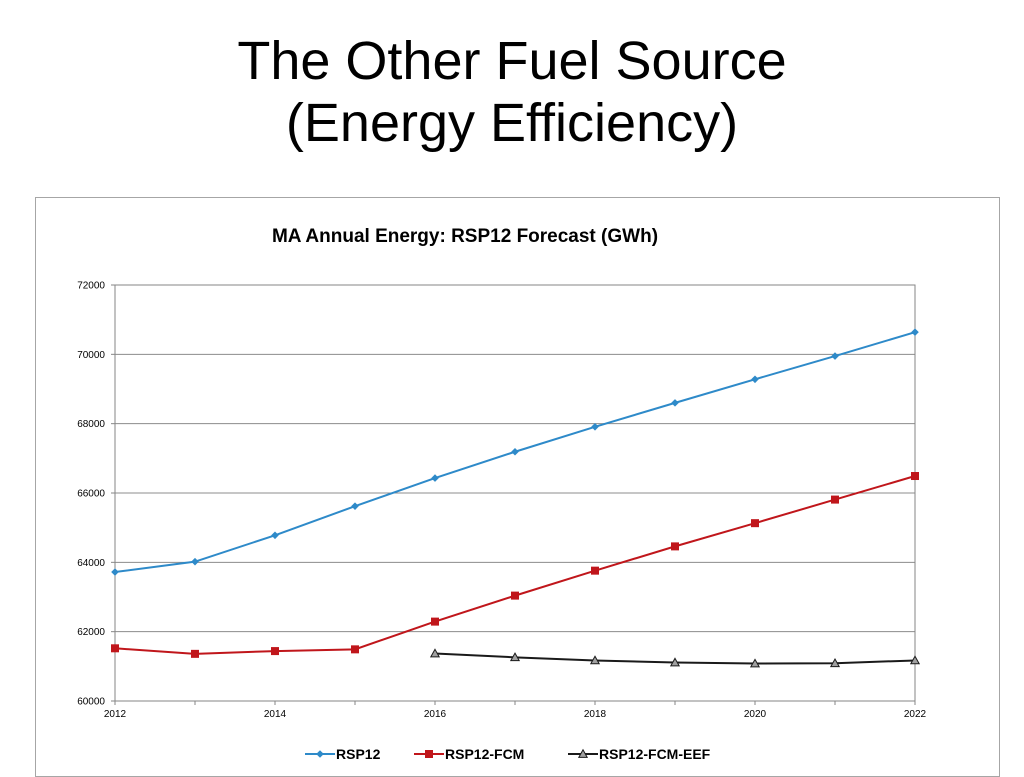  What do you see at coordinates (515, 710) in the screenshot?
I see `x-axis-ticks: 2012 2014 2016 2018 2020 2022` at bounding box center [515, 710].